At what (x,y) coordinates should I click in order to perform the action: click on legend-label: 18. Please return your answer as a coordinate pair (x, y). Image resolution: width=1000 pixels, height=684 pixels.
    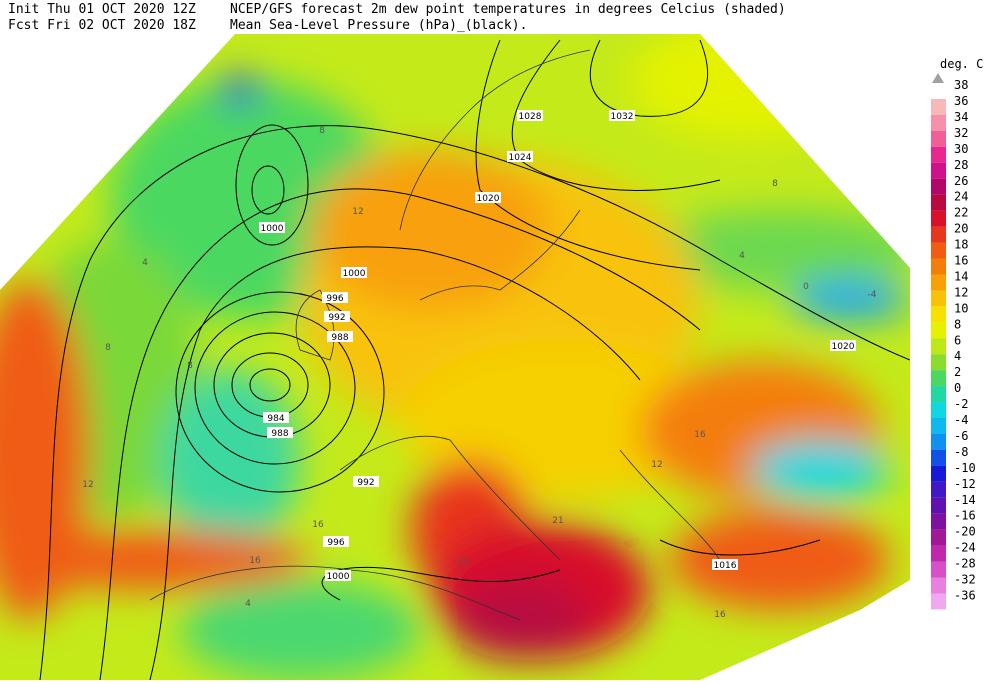
    Looking at the image, I should click on (961, 245).